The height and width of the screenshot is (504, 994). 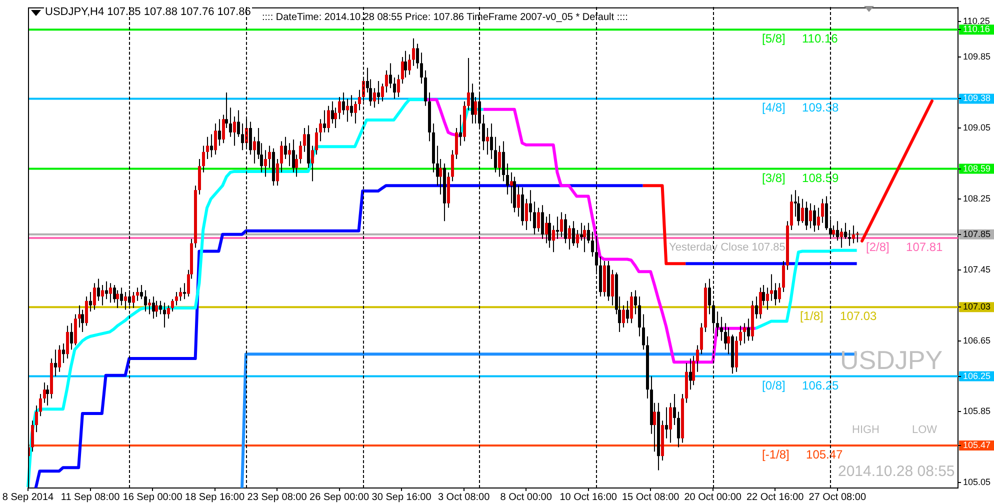 I want to click on y-tick-label: 105.47, so click(x=977, y=445).